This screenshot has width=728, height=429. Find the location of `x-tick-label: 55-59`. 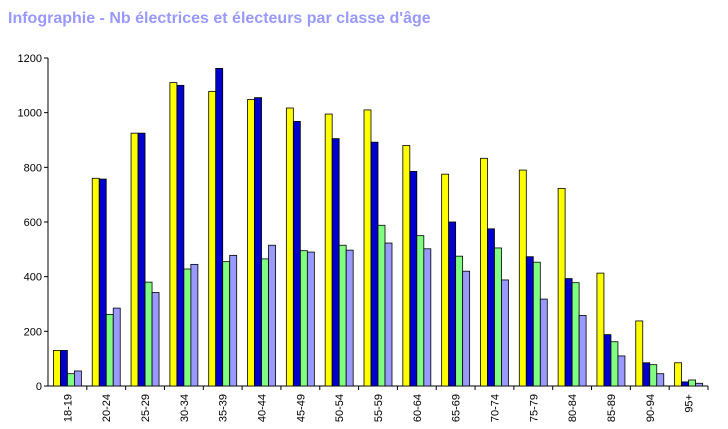

x-tick-label: 55-59 is located at coordinates (379, 408).